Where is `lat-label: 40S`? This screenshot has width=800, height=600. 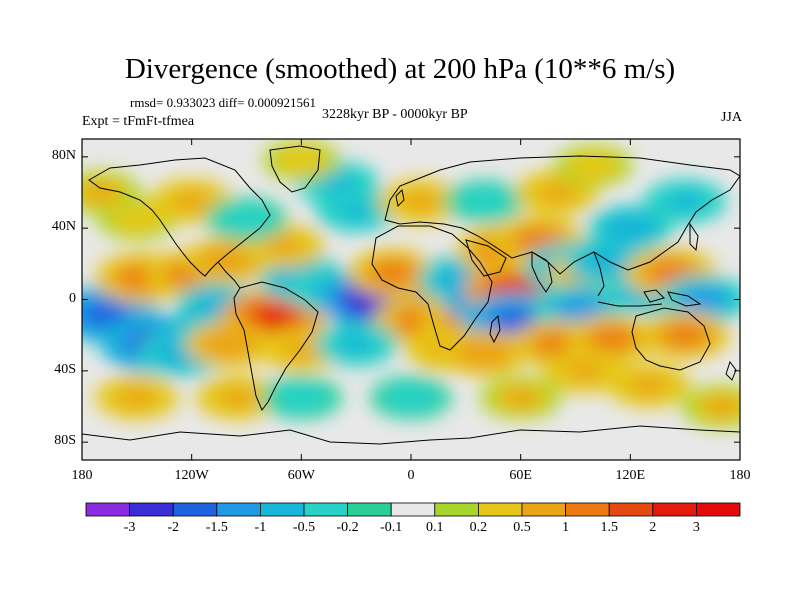 lat-label: 40S is located at coordinates (65, 369).